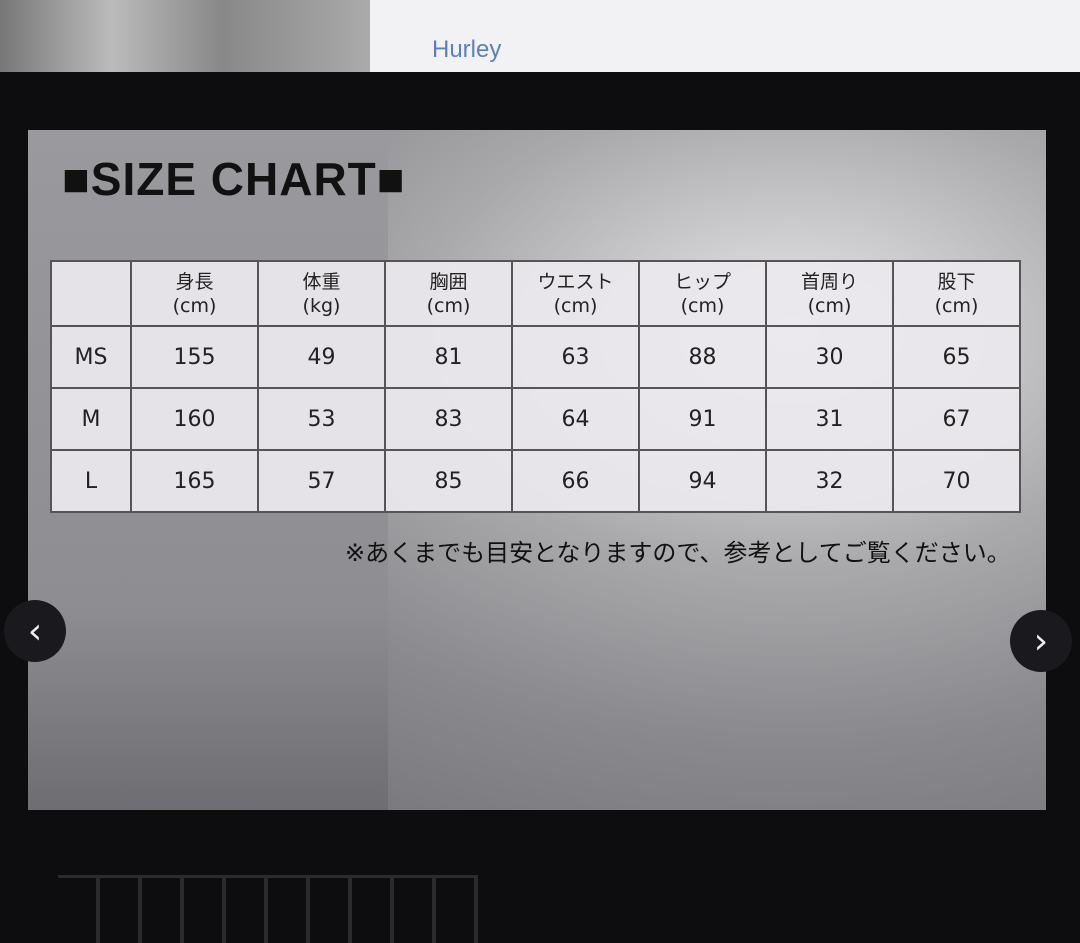 The height and width of the screenshot is (943, 1080). I want to click on size-value: 32, so click(829, 481).